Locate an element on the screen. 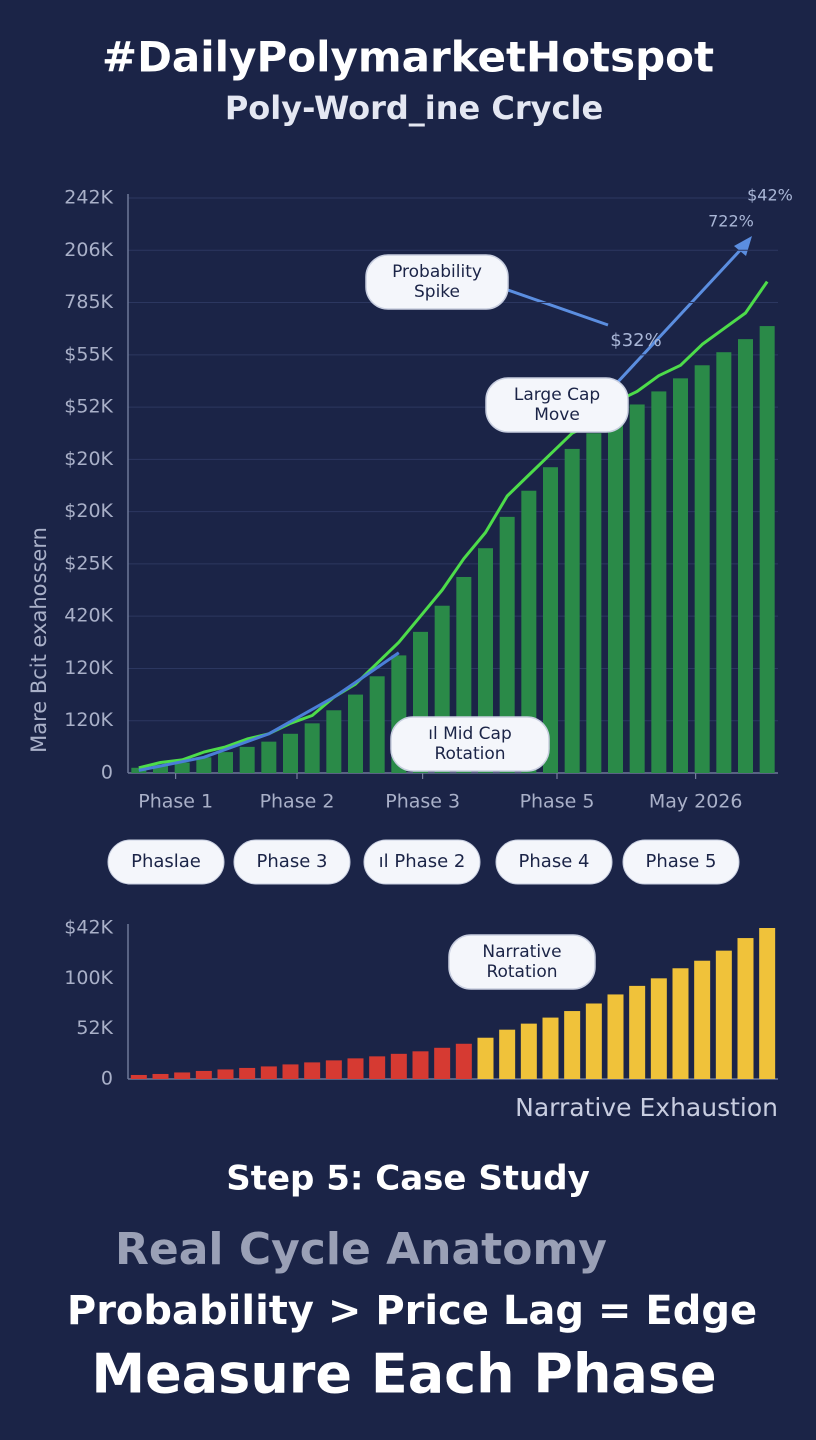  callout-text: Probability is located at coordinates (437, 272).